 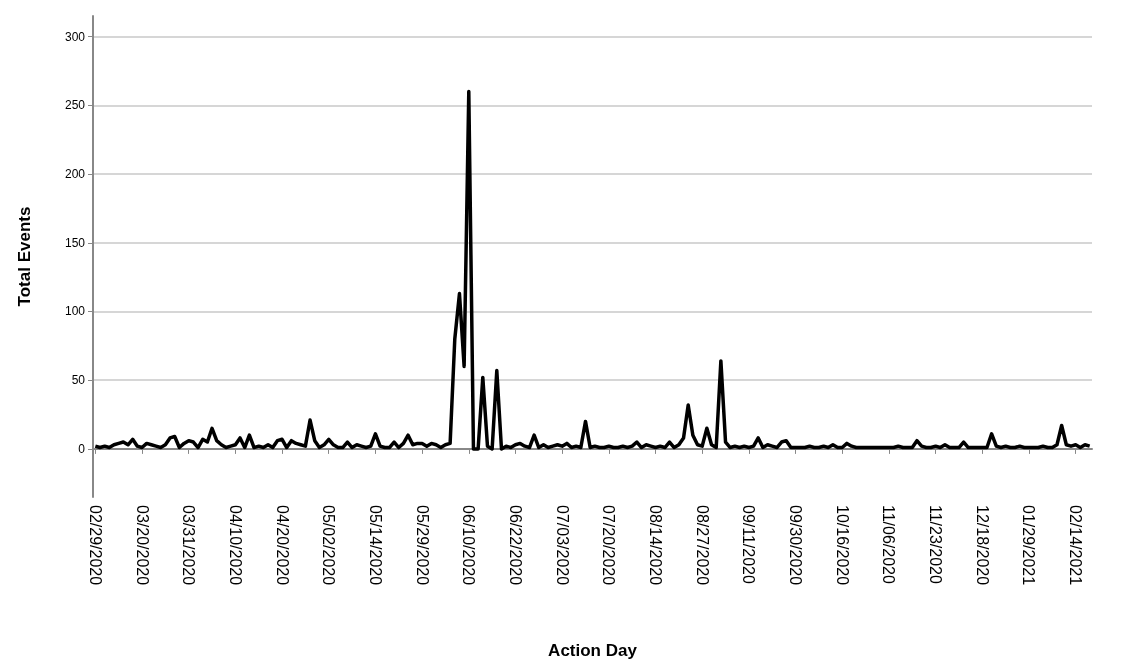 I want to click on x-tick-label: 06/22/2020, so click(x=515, y=545).